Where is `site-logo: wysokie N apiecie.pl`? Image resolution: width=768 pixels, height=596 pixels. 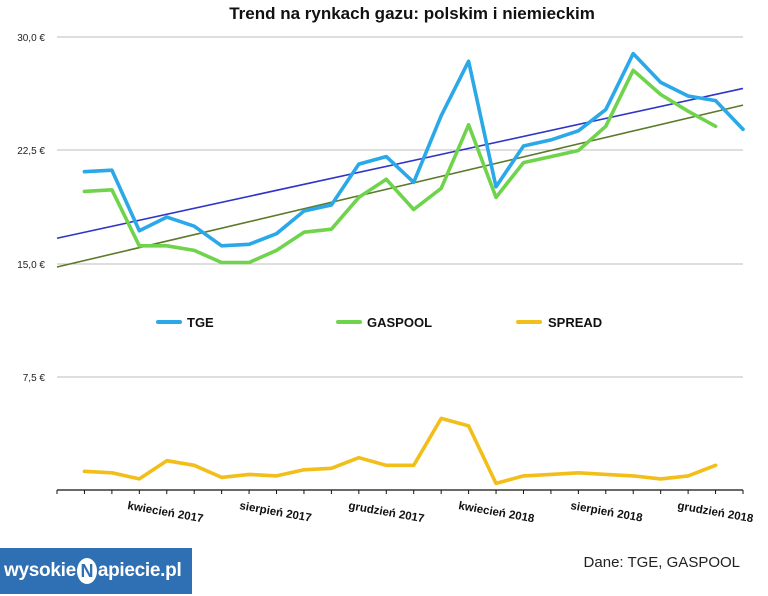
site-logo: wysokie N apiecie.pl is located at coordinates (96, 571).